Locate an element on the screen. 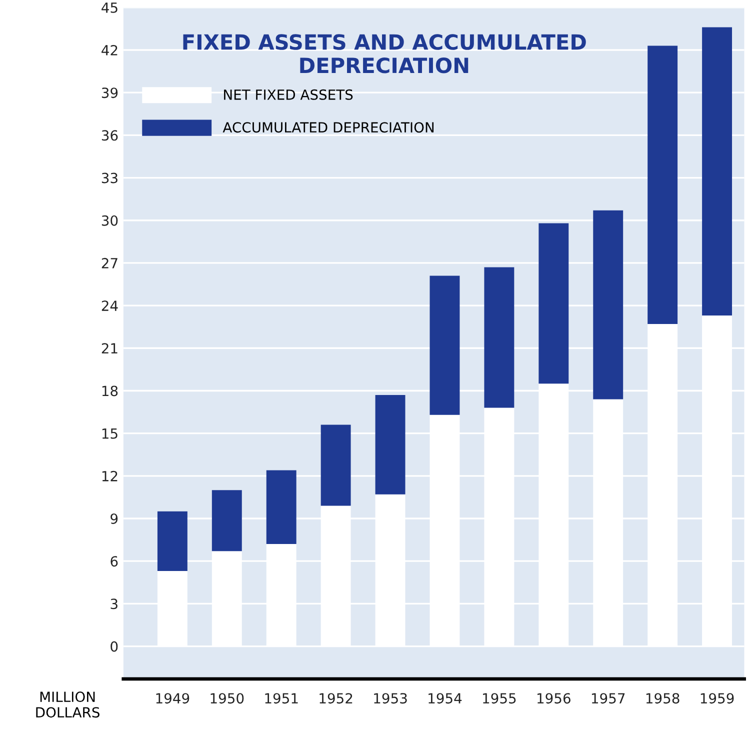 Image resolution: width=748 pixels, height=742 pixels. x-tick-label: 1949 is located at coordinates (173, 698).